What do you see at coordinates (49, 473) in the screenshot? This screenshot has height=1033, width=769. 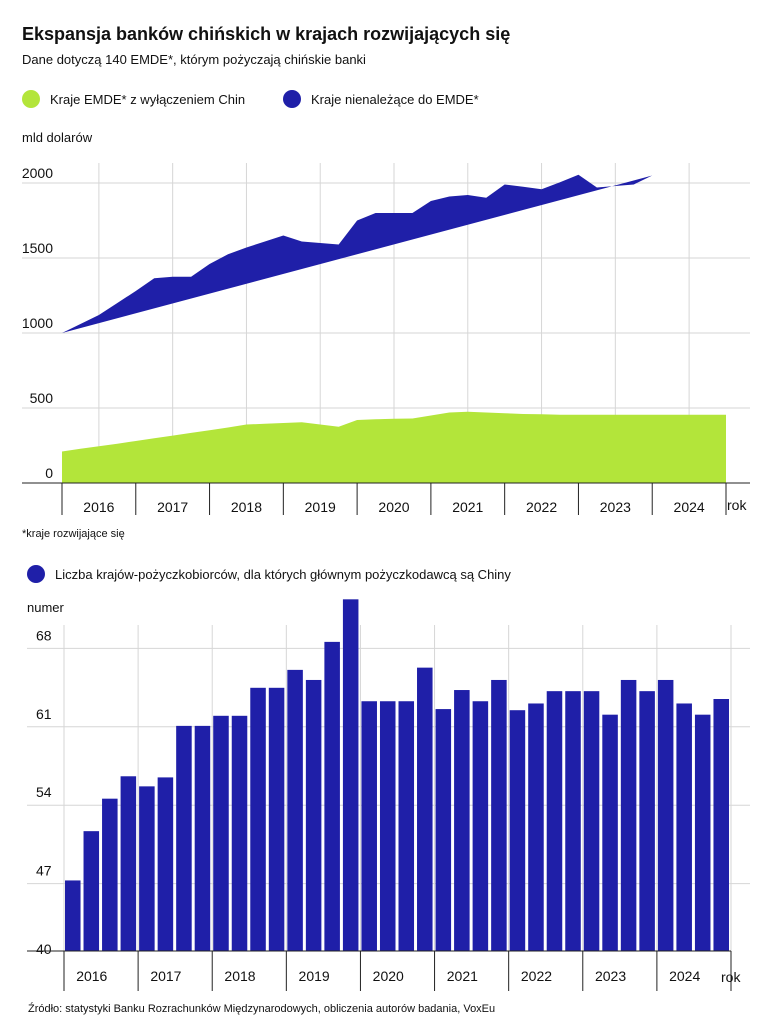 I see `y-tick-label: 0` at bounding box center [49, 473].